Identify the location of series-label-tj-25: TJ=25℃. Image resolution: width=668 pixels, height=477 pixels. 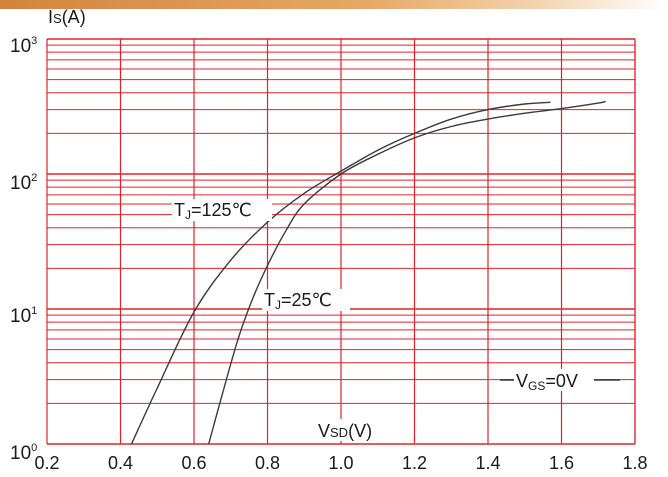
(298, 301).